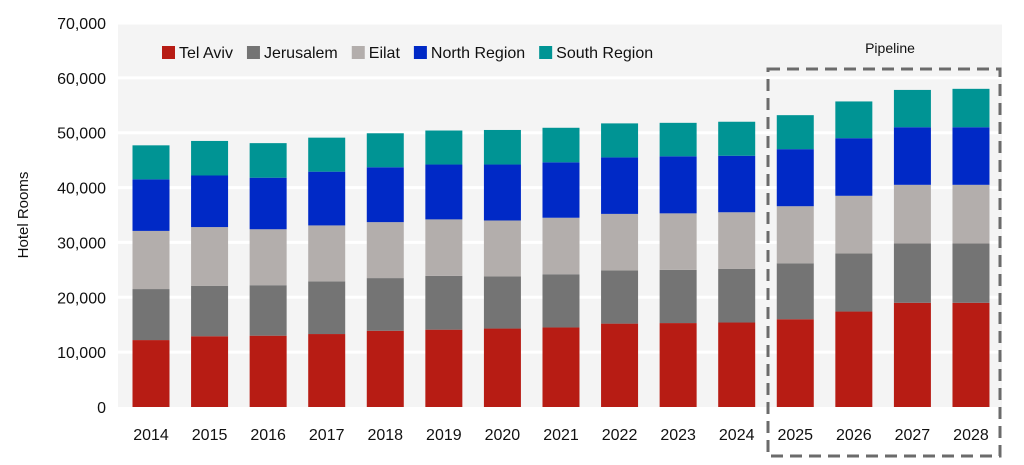 The image size is (1024, 465). Describe the element at coordinates (620, 140) in the screenshot. I see `bar-south-region-2022` at that location.